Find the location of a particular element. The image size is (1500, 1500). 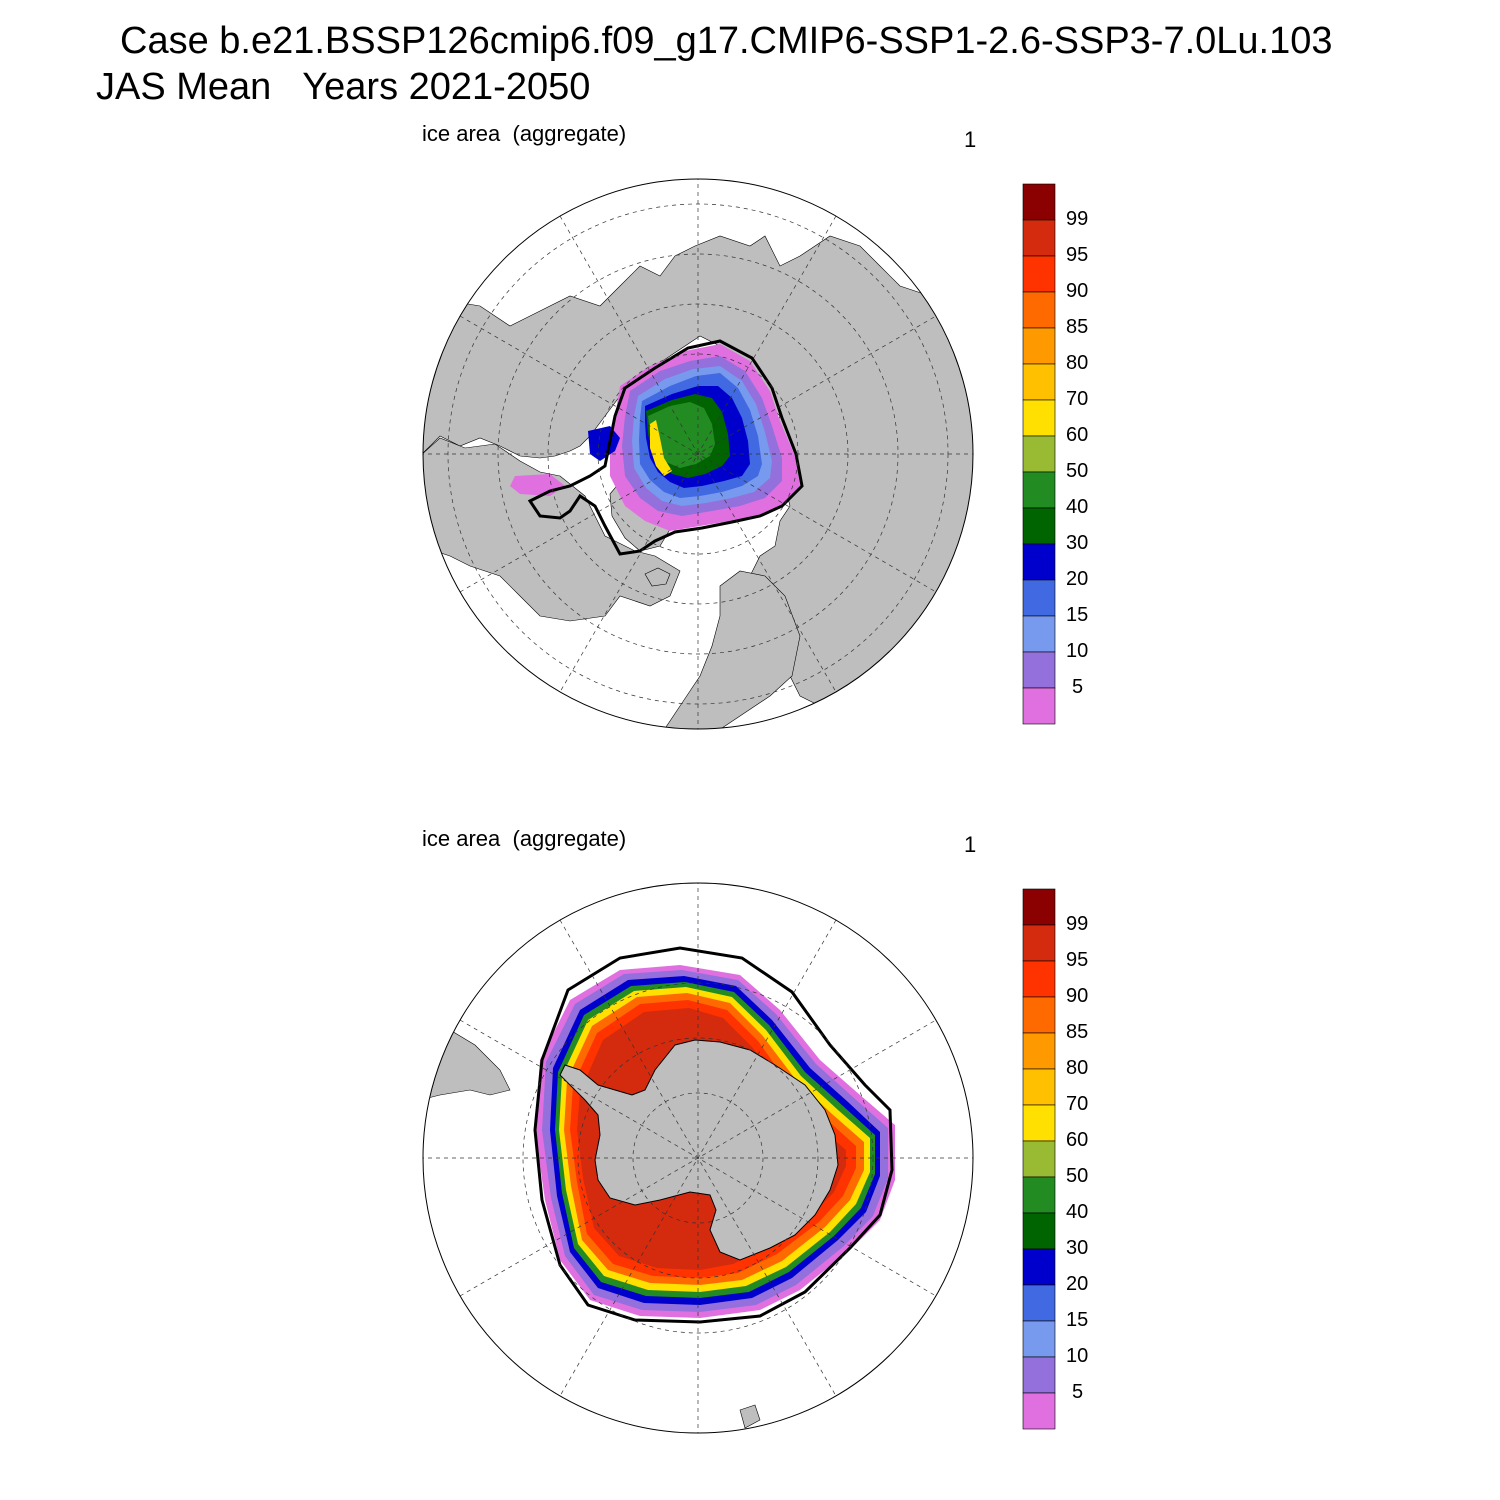

north-colorbar-label: 99 is located at coordinates (1077, 219).